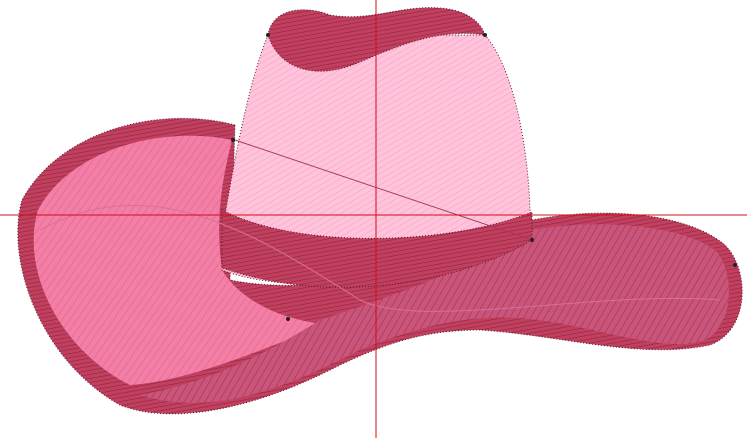  Describe the element at coordinates (377, 248) in the screenshot. I see `hat-band` at that location.